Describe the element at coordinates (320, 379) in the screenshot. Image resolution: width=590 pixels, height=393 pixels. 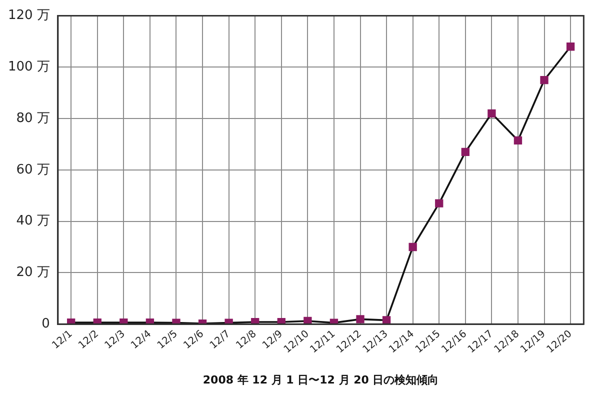
I see `x-axis-title: 2008 年 12 月 1 日〜12 月 20 日の検知傾向` at that location.